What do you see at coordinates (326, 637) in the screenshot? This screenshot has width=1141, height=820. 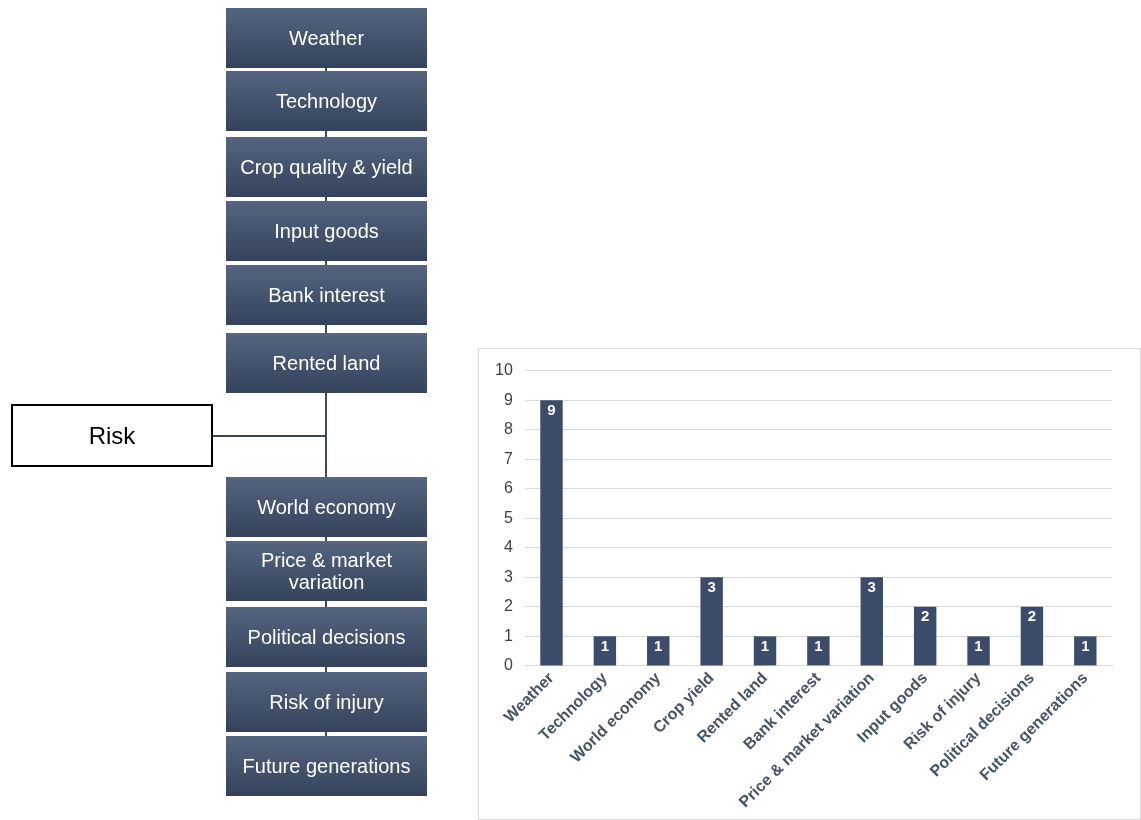 I see `text: Political decisions` at bounding box center [326, 637].